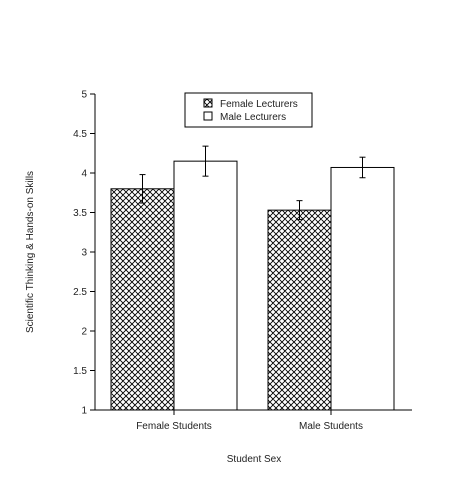 This screenshot has width=474, height=479. What do you see at coordinates (84, 253) in the screenshot?
I see `y-tick-label: 3` at bounding box center [84, 253].